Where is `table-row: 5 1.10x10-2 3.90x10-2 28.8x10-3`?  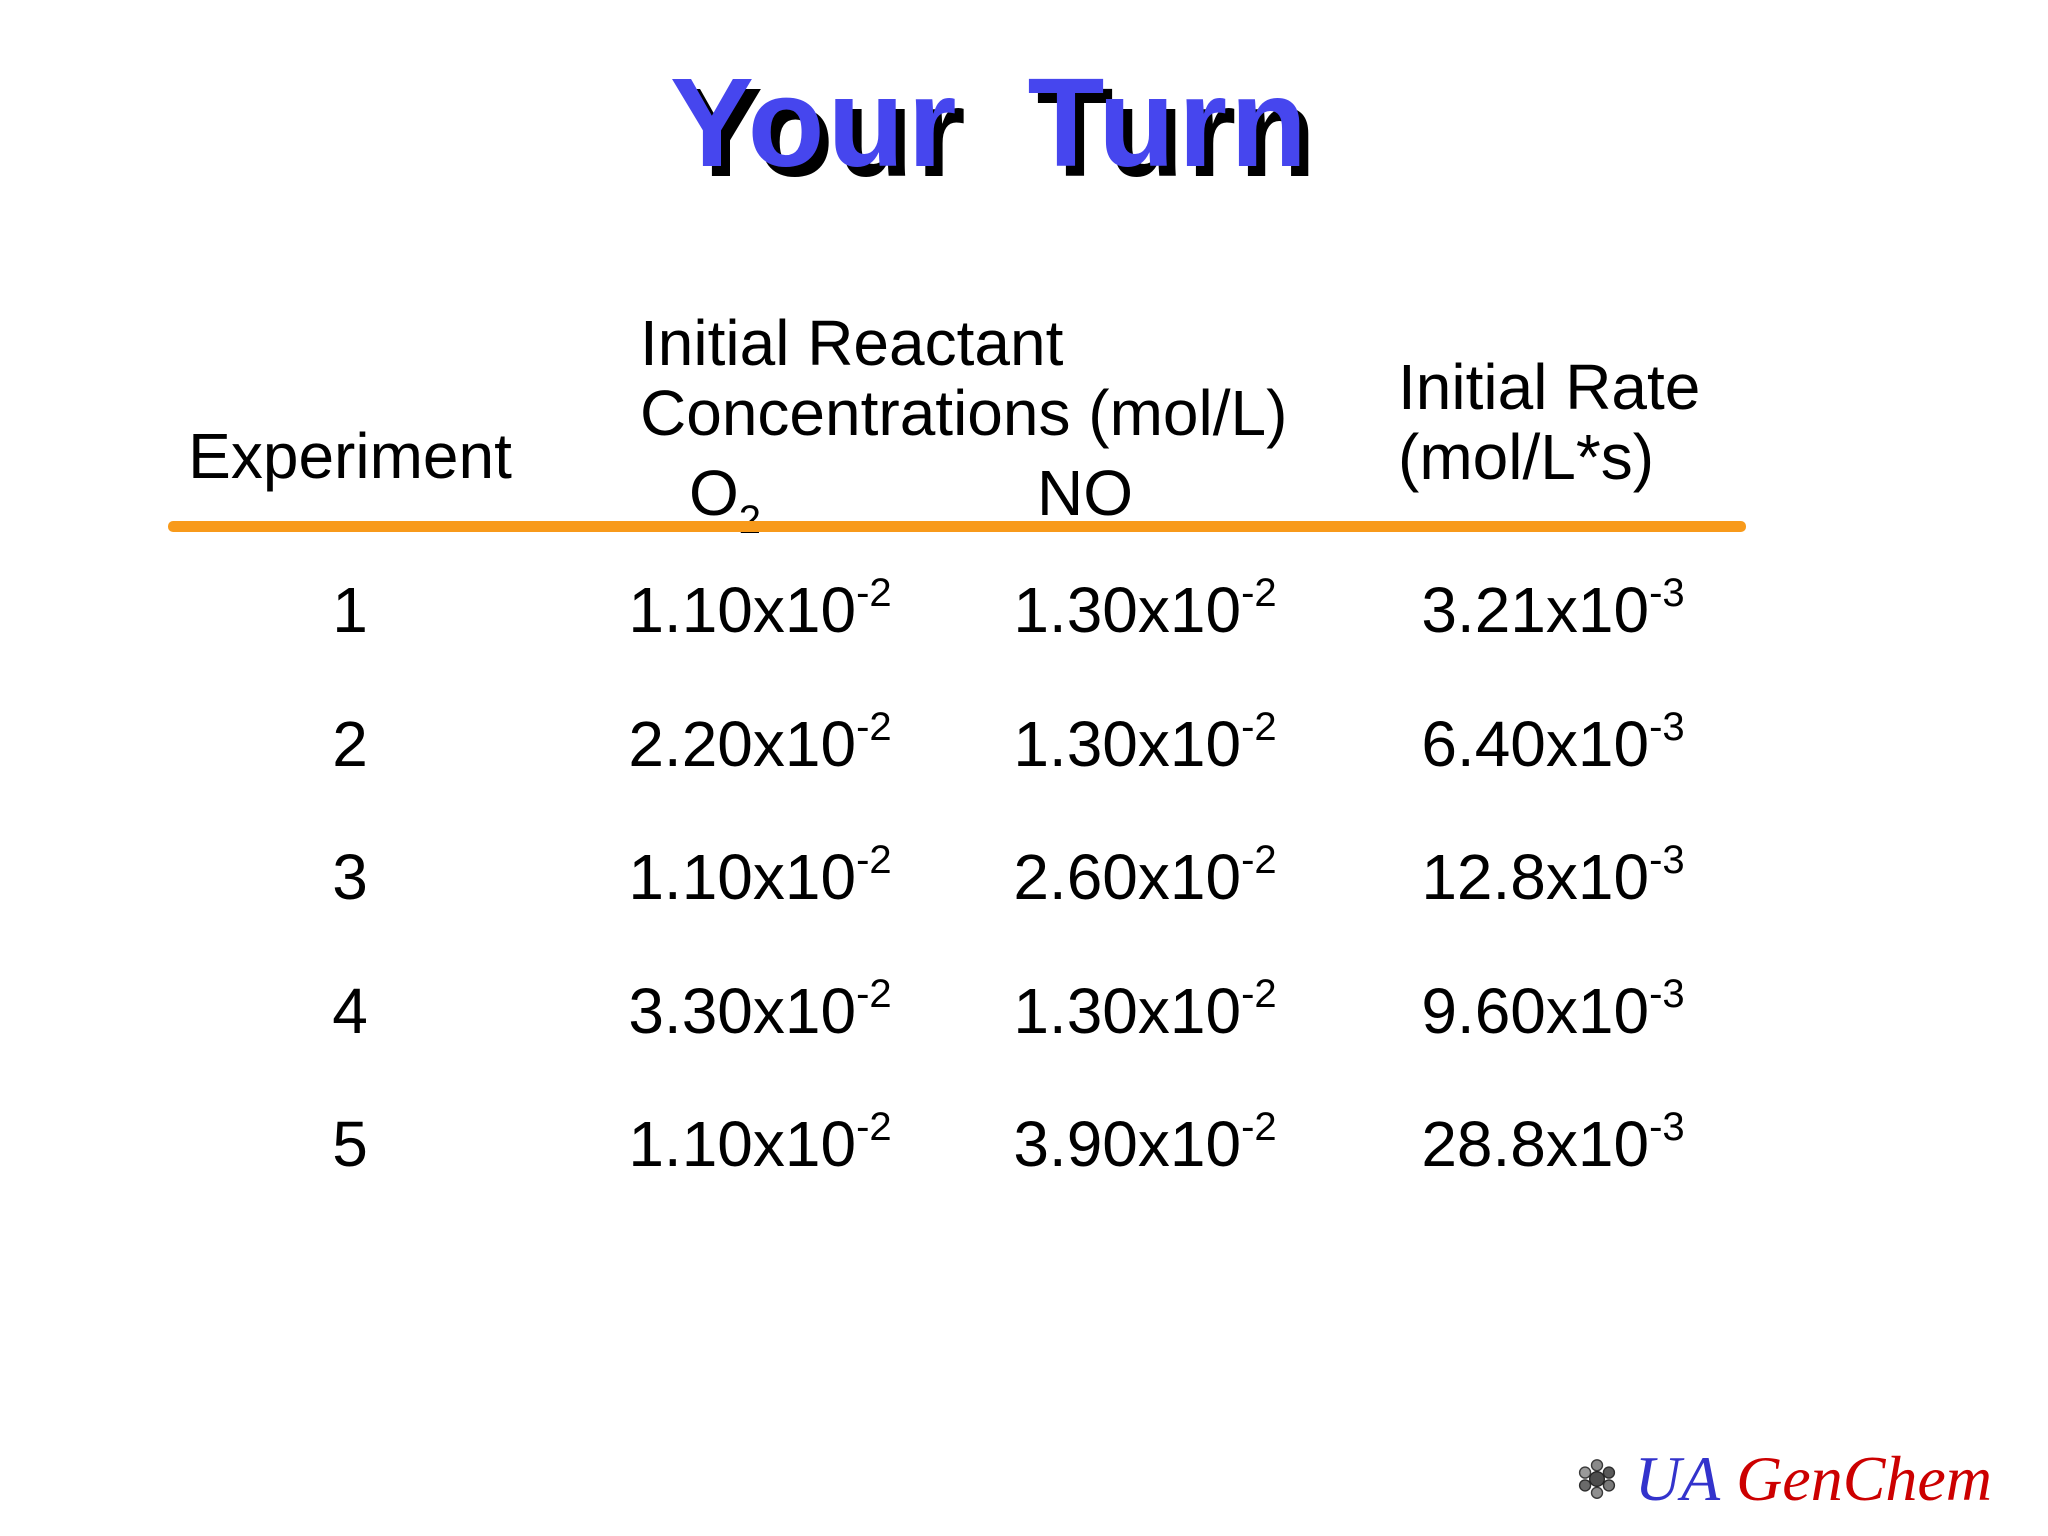
table-row: 5 1.10x10-2 3.90x10-2 28.8x10-3 is located at coordinates (1024, 1142).